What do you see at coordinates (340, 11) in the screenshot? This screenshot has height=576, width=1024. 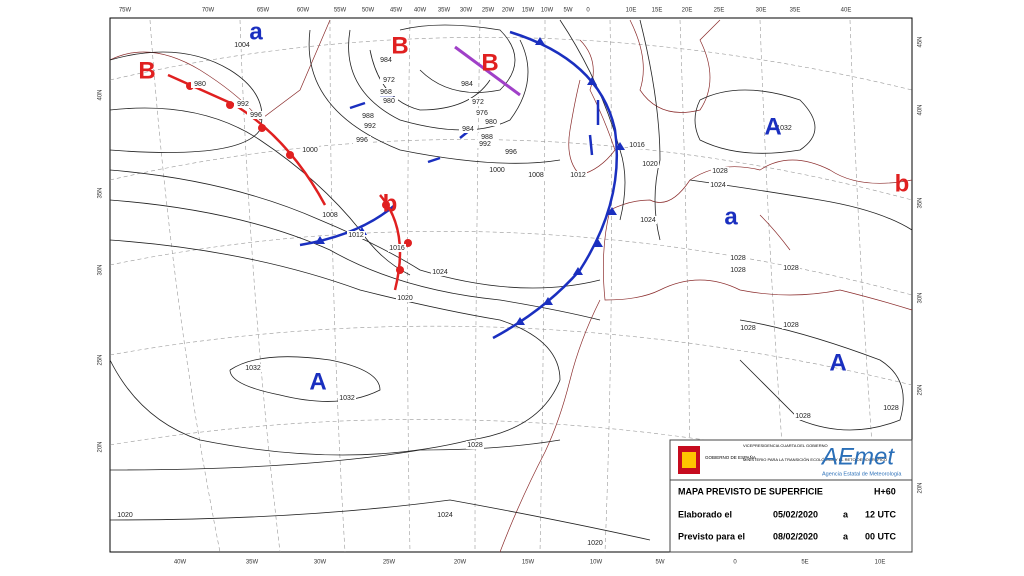 I see `top-lon-label: 55W` at bounding box center [340, 11].